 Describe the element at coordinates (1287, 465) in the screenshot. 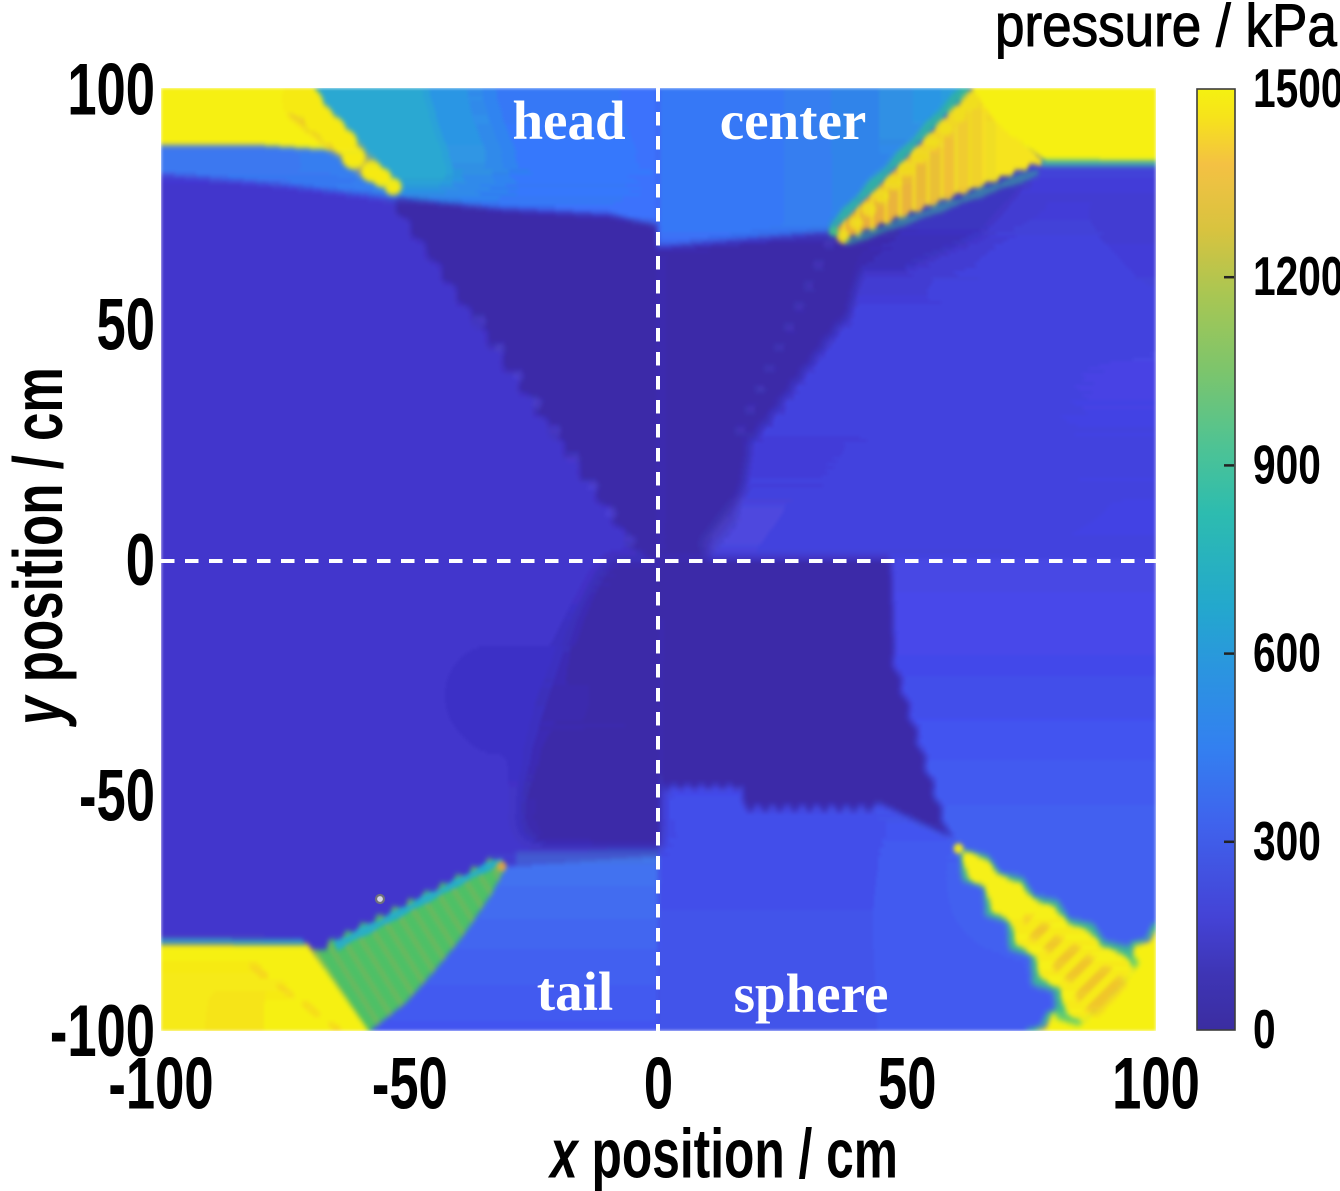

I see `svg-text: 900` at that location.